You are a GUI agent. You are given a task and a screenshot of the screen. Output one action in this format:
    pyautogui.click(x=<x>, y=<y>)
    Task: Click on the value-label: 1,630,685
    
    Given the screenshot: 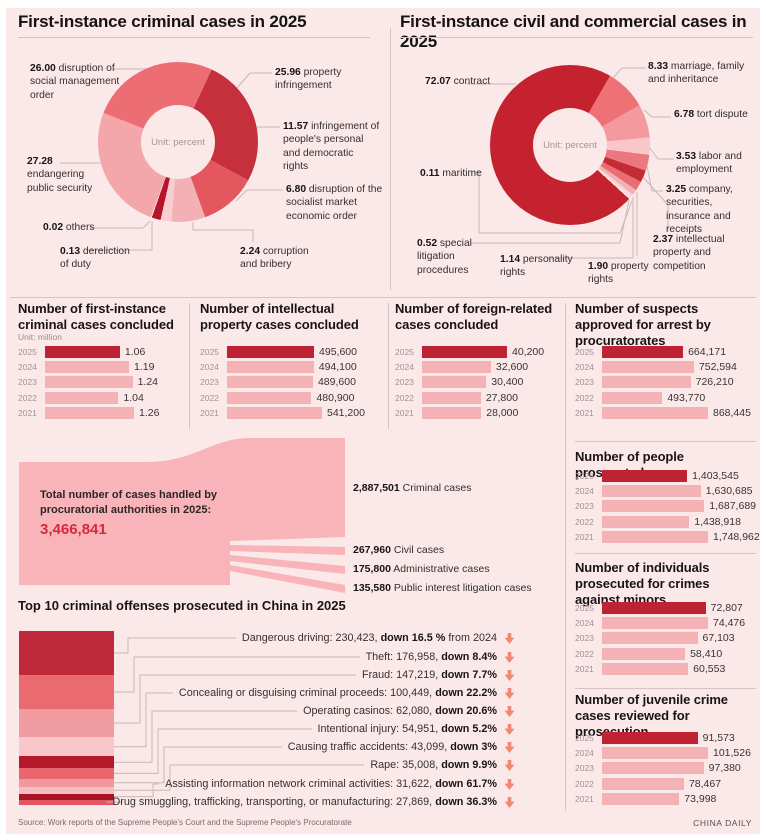 What is the action you would take?
    pyautogui.click(x=729, y=491)
    